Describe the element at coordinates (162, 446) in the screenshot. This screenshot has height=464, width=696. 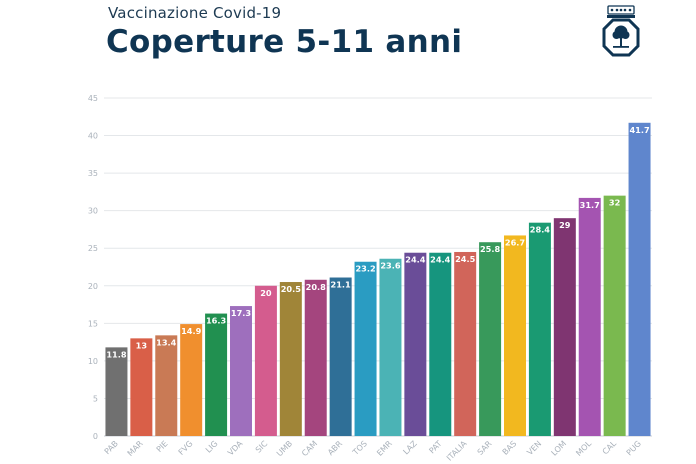
I see `x-tick-label: PIE` at that location.